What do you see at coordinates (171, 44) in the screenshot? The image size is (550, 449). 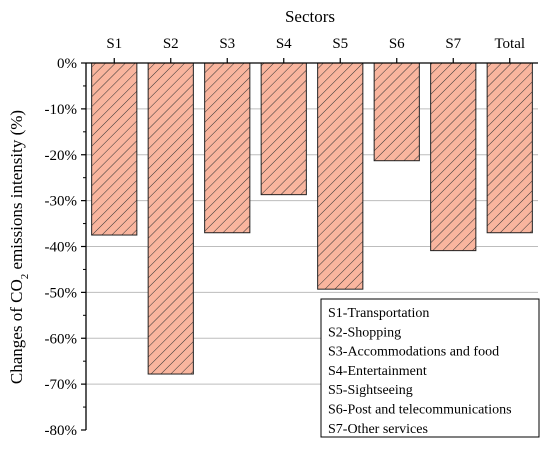 I see `x-tick-label: S2` at bounding box center [171, 44].